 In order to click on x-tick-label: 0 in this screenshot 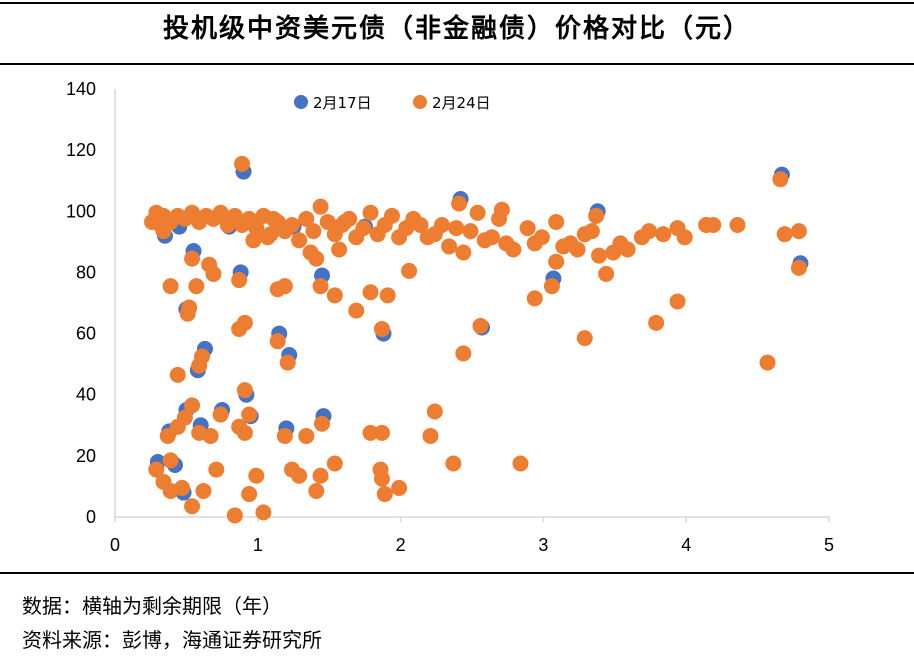, I will do `click(115, 545)`.